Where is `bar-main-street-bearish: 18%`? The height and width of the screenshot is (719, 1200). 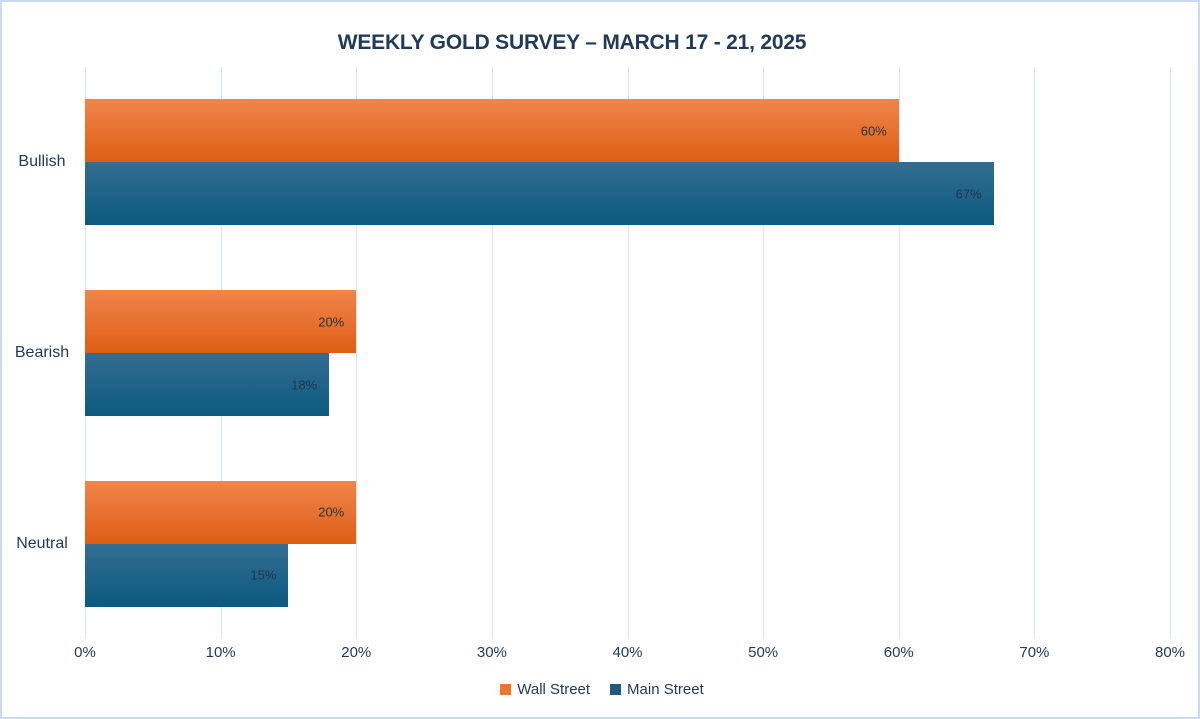 bar-main-street-bearish: 18% is located at coordinates (207, 384).